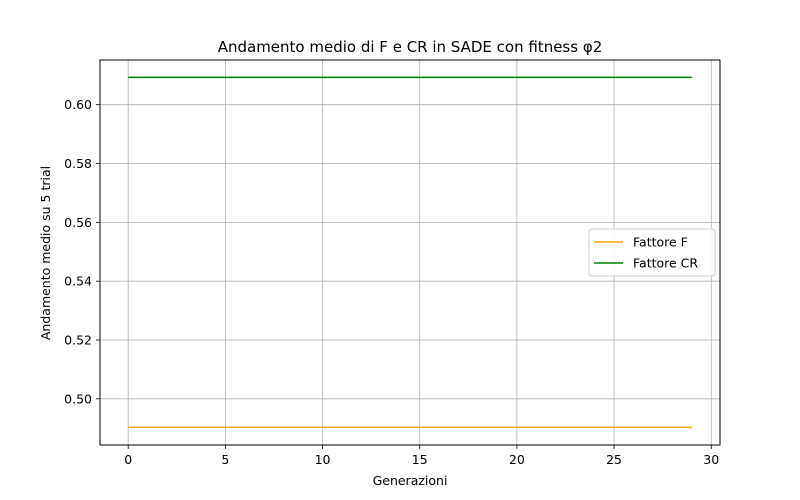  What do you see at coordinates (128, 459) in the screenshot?
I see `x-tick-label: 0` at bounding box center [128, 459].